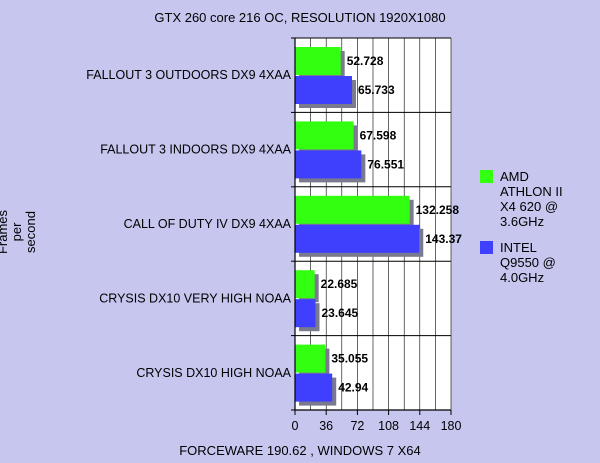  I want to click on data-label: 76.551, so click(385, 164).